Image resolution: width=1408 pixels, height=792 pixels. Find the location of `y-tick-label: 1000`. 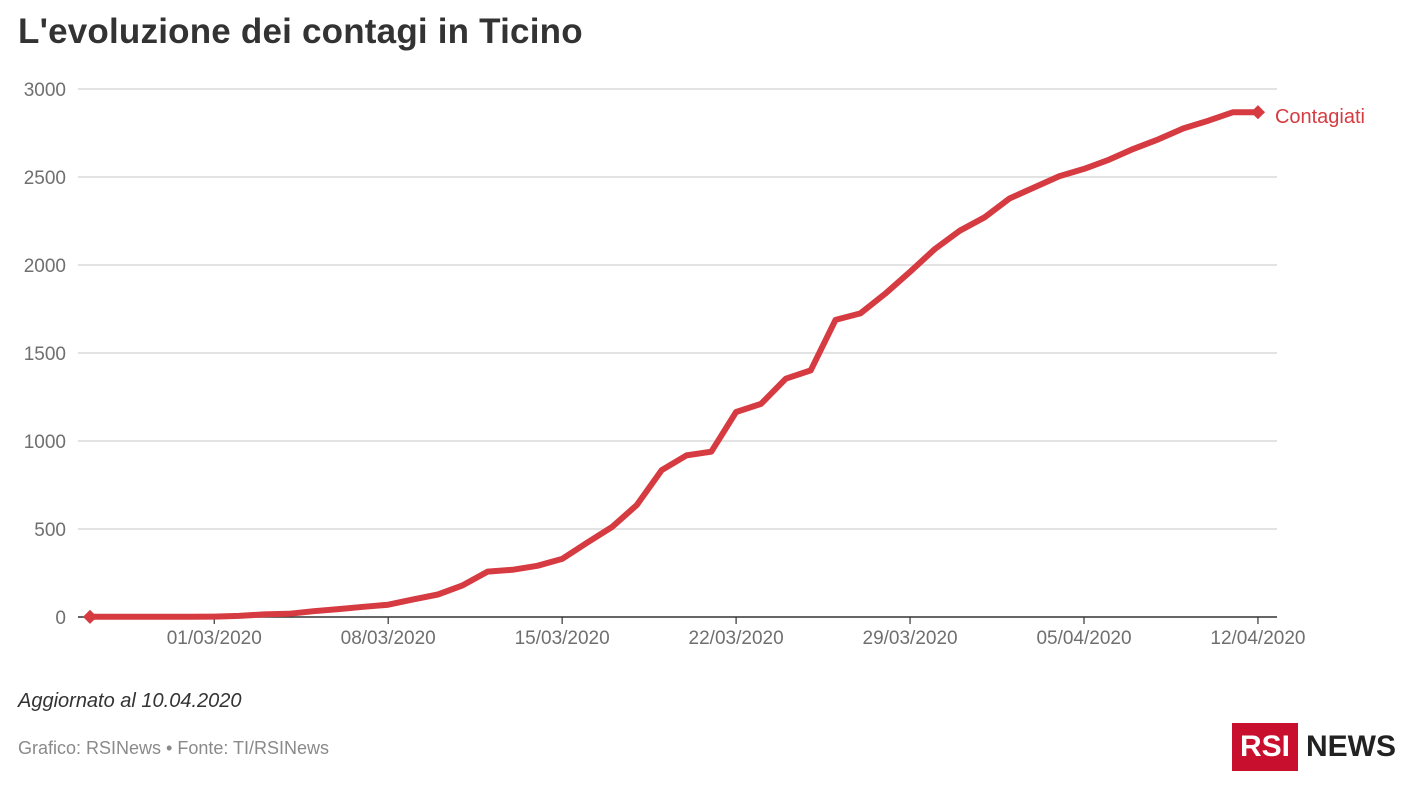

y-tick-label: 1000 is located at coordinates (45, 442).